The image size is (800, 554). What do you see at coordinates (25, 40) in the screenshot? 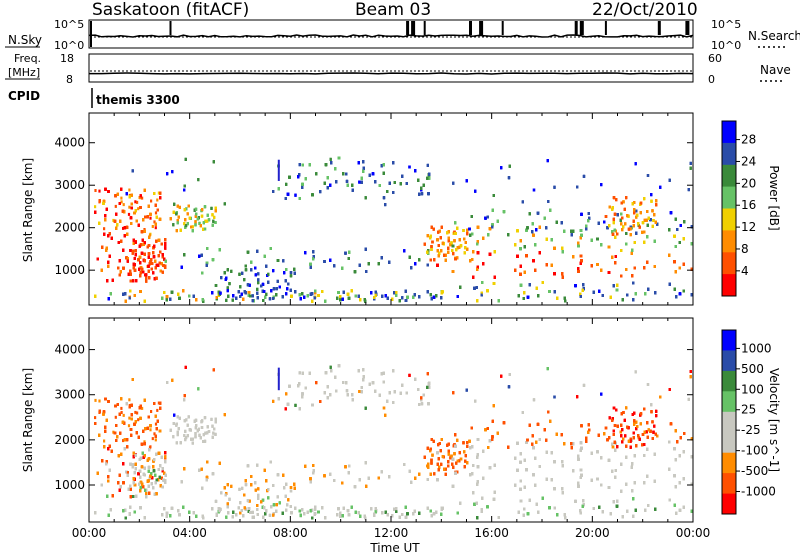
I see `nsky-label: N.Sky` at bounding box center [25, 40].